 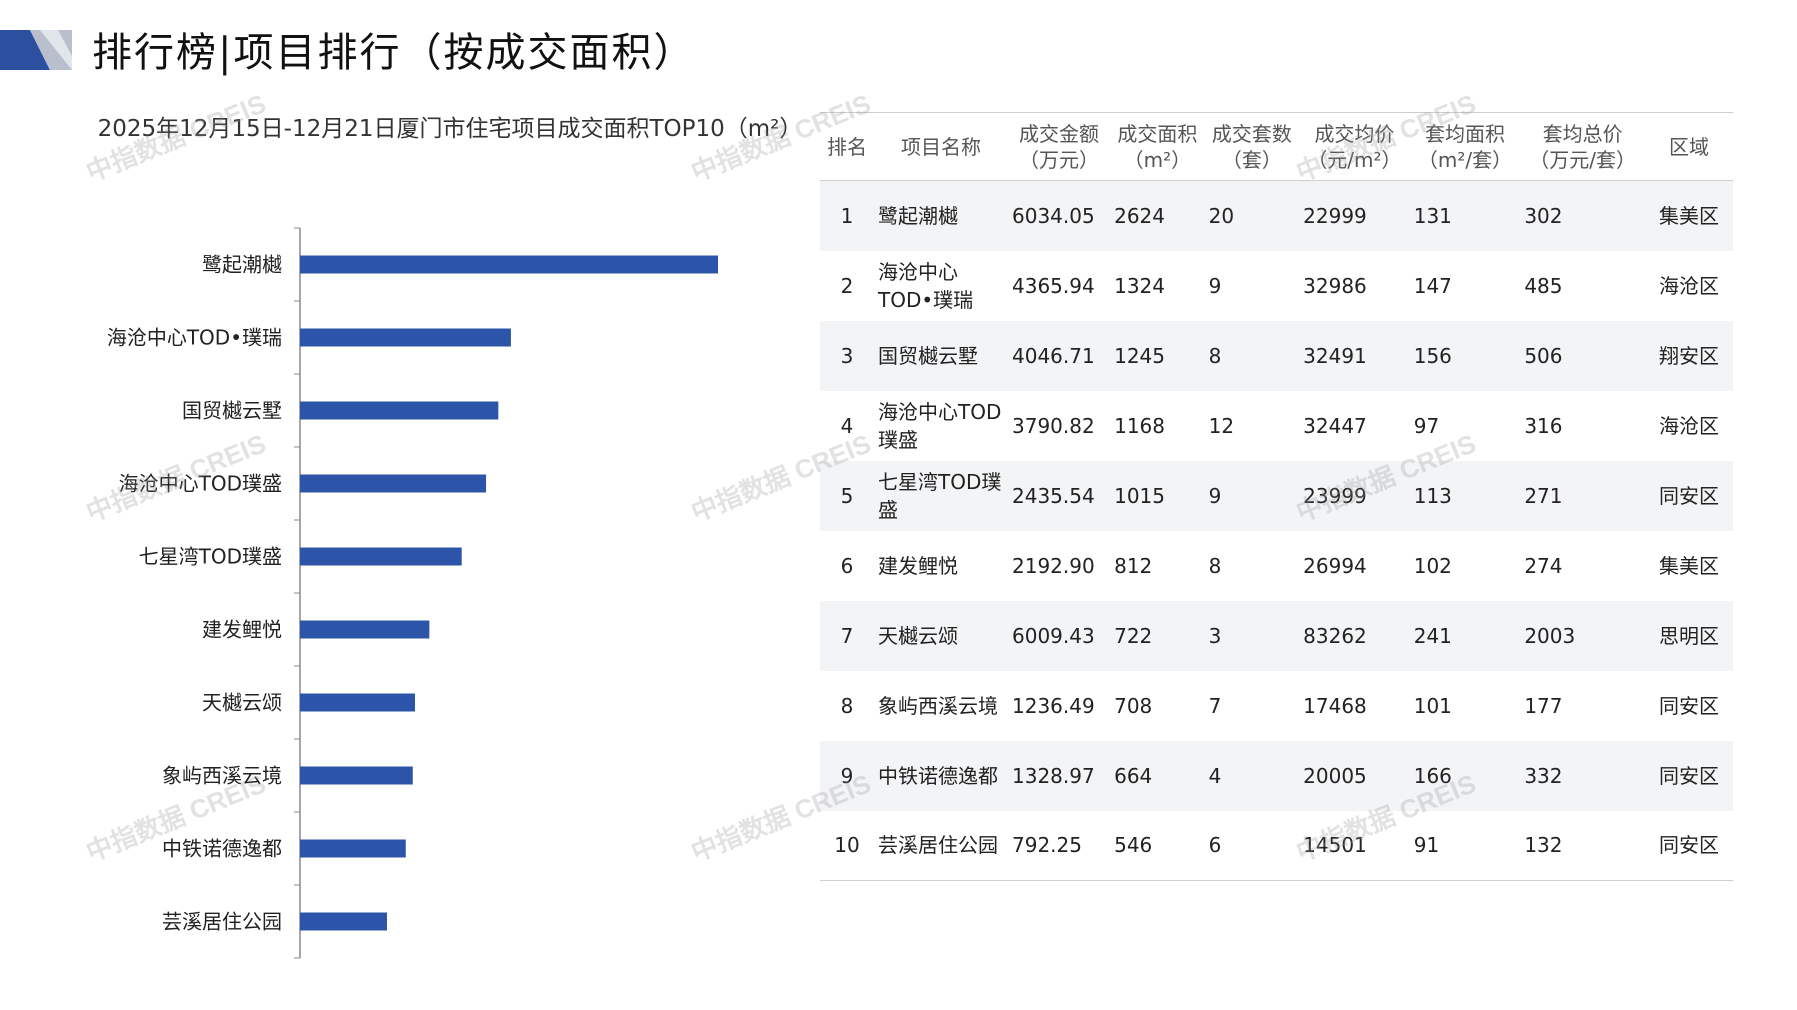 What do you see at coordinates (1251, 159) in the screenshot?
I see `column-header-unit: （套）` at bounding box center [1251, 159].